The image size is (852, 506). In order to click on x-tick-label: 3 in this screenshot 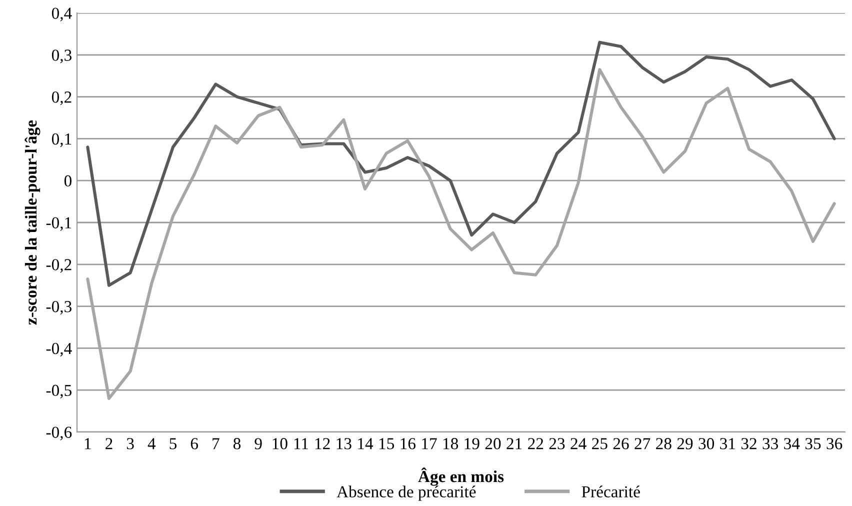, I will do `click(130, 444)`.